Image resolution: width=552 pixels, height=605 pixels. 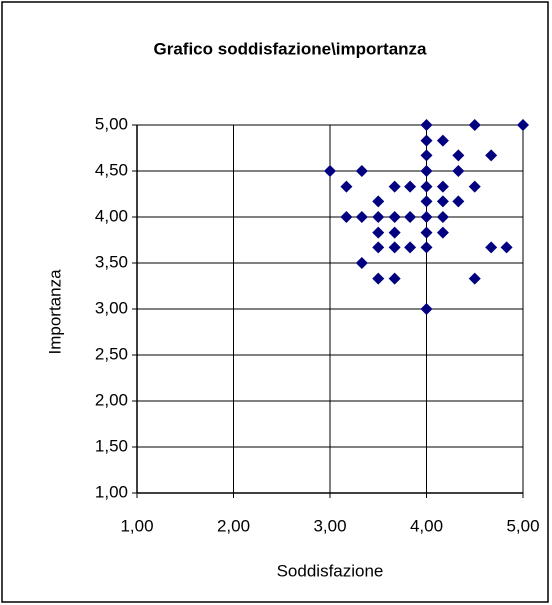 What do you see at coordinates (111, 215) in the screenshot?
I see `y-tick-label: 4,00` at bounding box center [111, 215].